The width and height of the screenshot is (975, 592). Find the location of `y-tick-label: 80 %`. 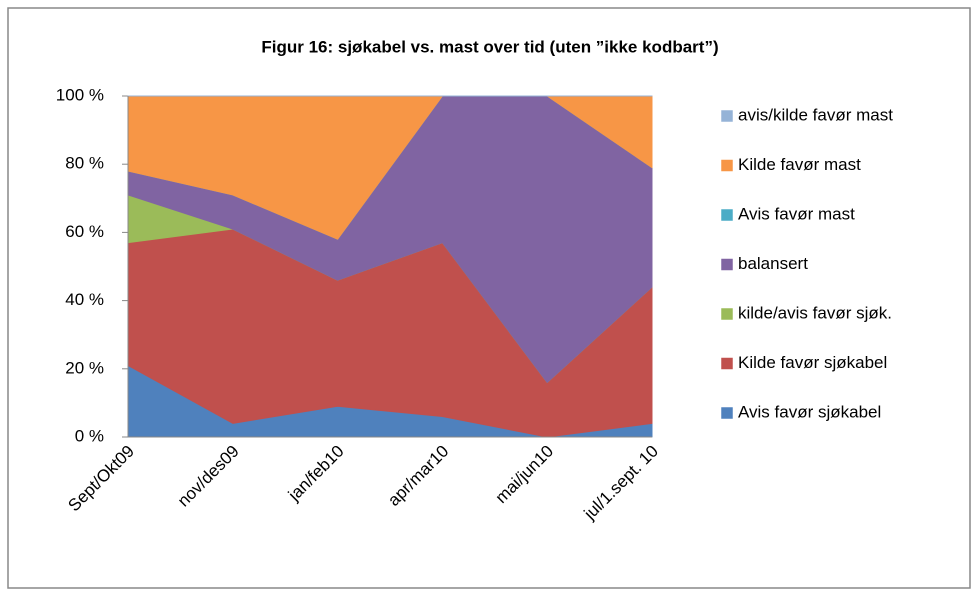

y-tick-label: 80 % is located at coordinates (84, 163).